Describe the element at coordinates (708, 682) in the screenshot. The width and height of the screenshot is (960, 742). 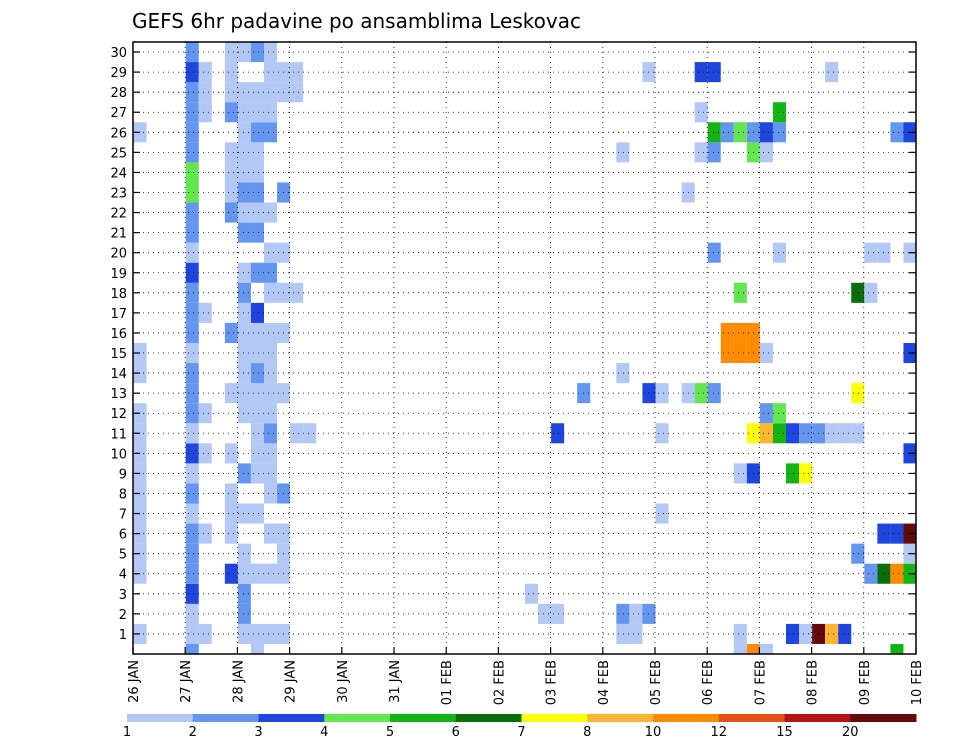
I see `x-tick-label: 06 FEB` at that location.